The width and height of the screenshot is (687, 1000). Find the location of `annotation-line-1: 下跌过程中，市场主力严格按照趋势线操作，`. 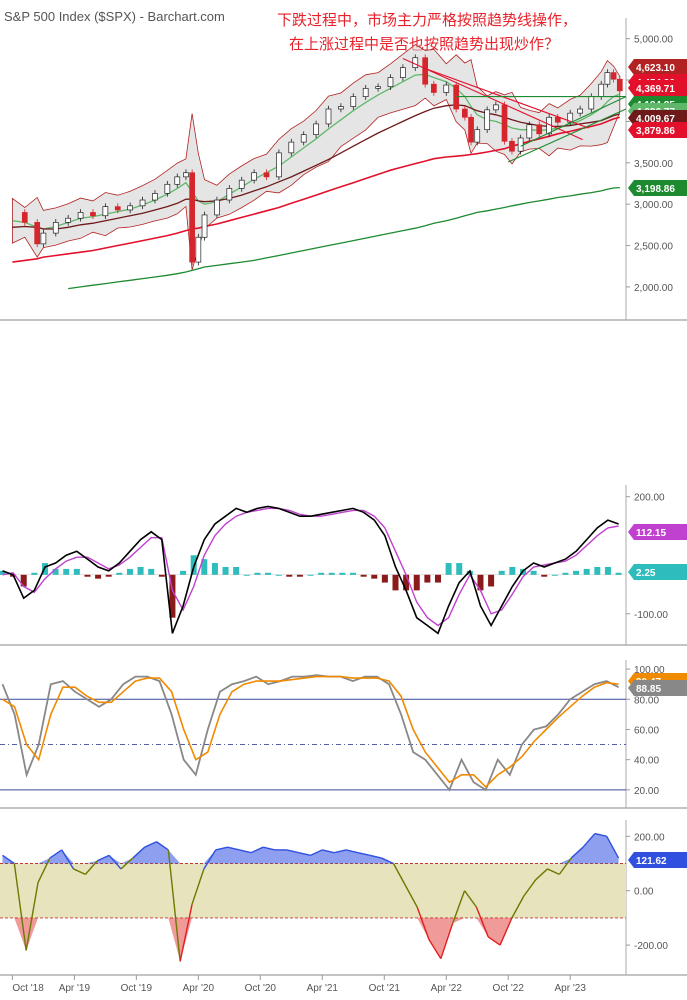

annotation-line-1: 下跌过程中，市场主力严格按照趋势线操作， is located at coordinates (427, 20).